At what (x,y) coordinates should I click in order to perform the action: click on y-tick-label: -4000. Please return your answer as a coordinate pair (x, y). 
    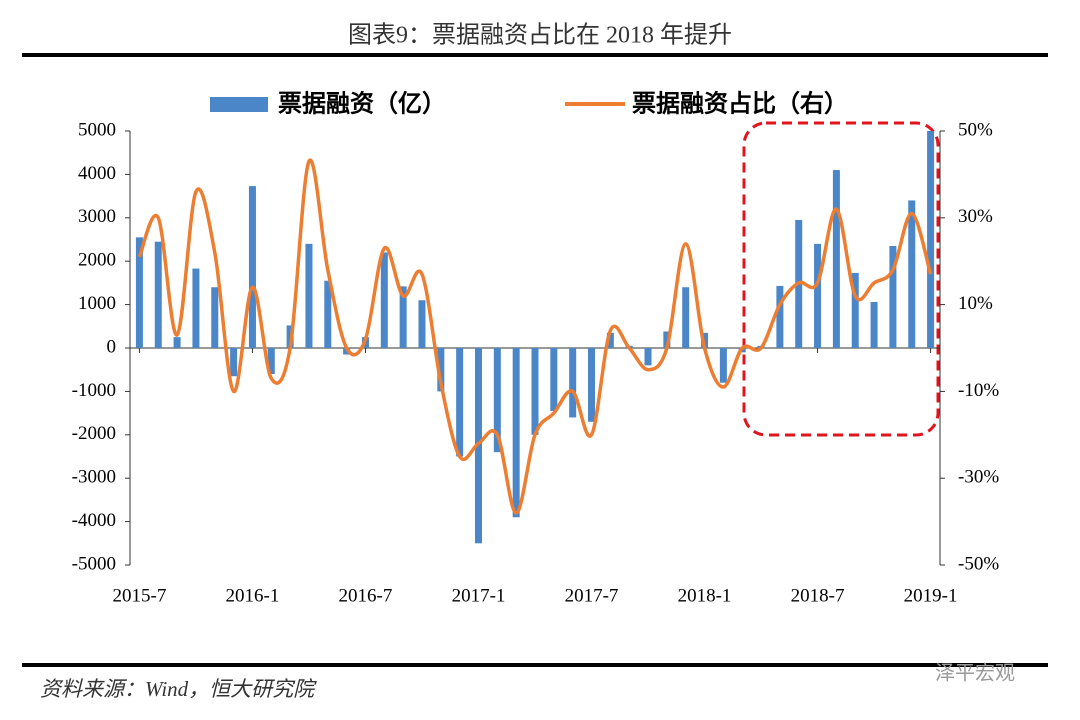
    Looking at the image, I should click on (94, 520).